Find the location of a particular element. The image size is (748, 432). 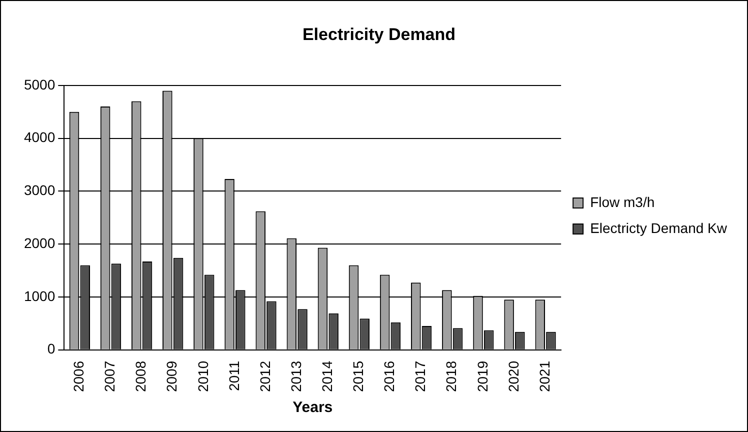

x-tick-label: 2008 is located at coordinates (140, 376).